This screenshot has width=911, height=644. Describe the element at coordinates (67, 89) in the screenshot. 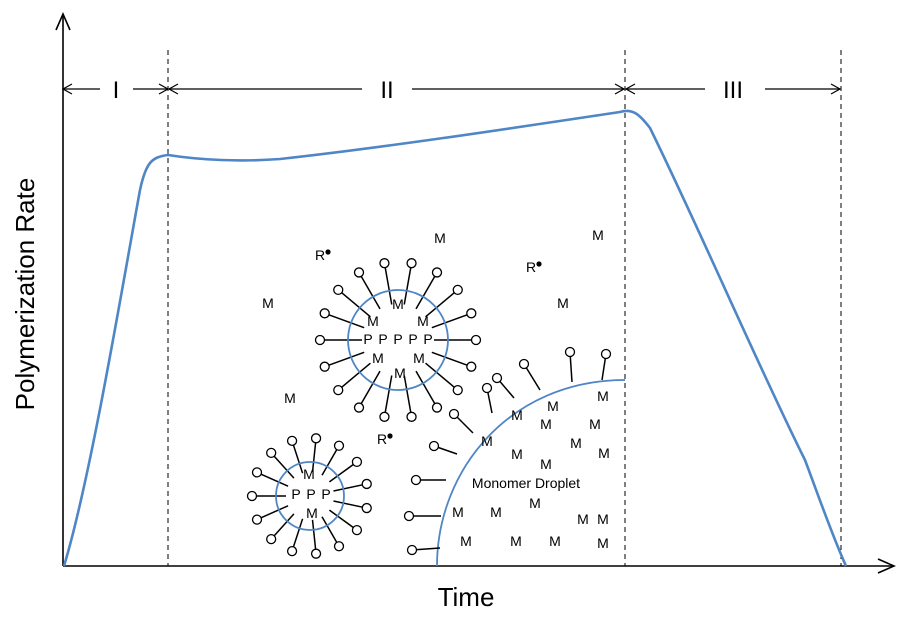

I see `phase-1-arrowhead-left` at that location.